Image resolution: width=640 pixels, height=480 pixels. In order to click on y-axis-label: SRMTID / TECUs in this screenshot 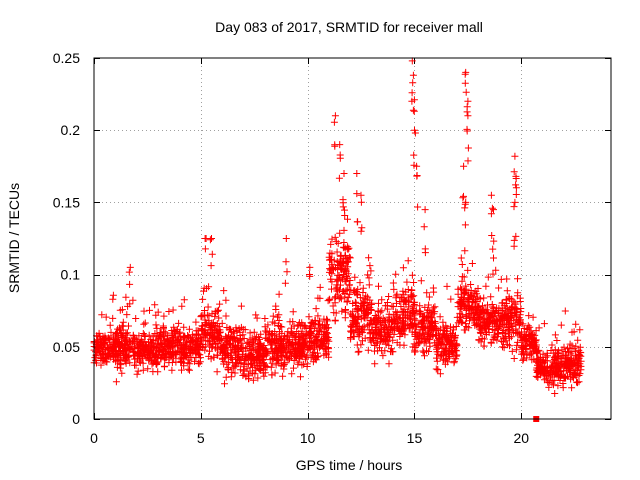, I will do `click(14, 238)`.